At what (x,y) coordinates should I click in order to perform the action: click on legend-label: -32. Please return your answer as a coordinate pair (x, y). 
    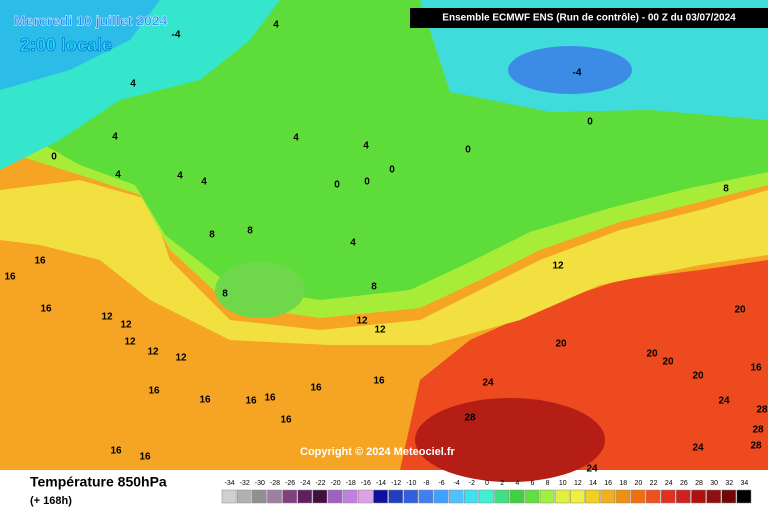
    Looking at the image, I should click on (245, 483).